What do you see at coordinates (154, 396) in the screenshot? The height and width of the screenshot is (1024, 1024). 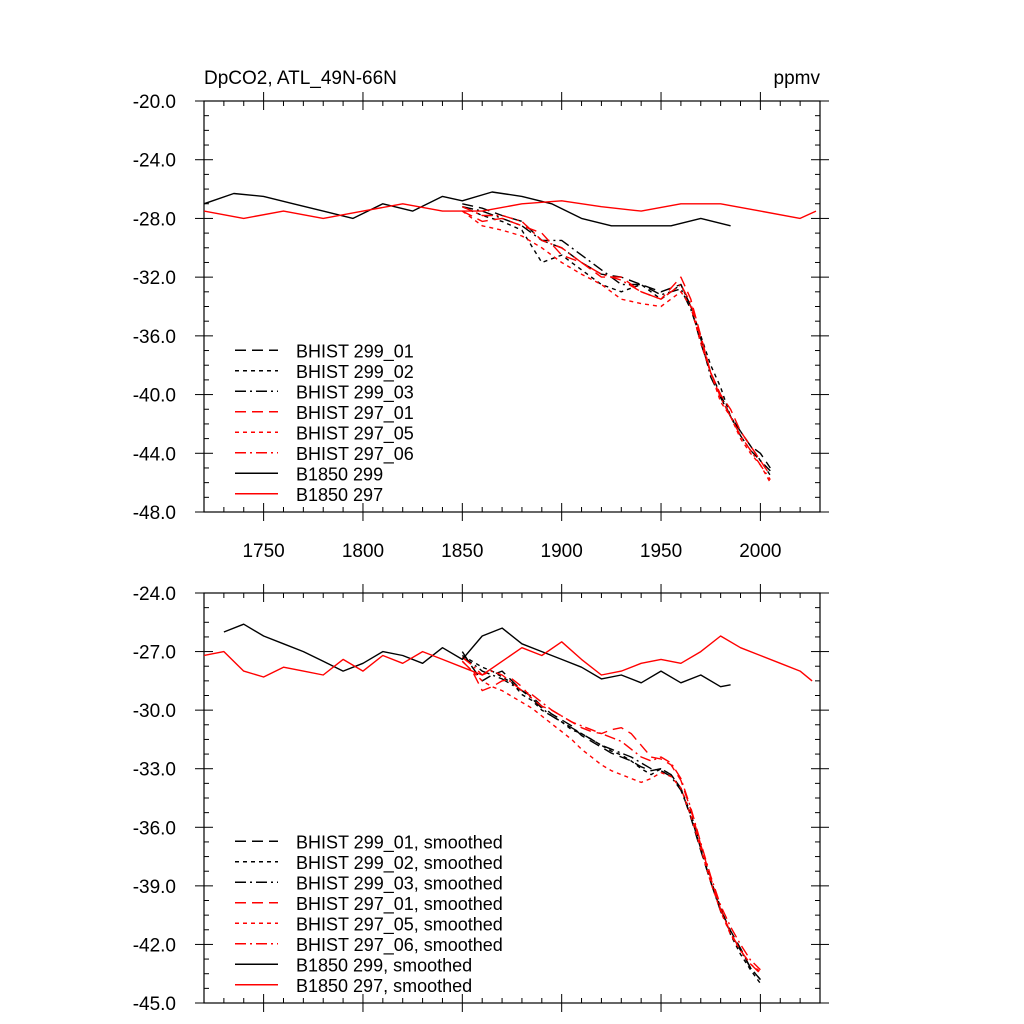 I see `y-tick-label: -40.0` at bounding box center [154, 396].